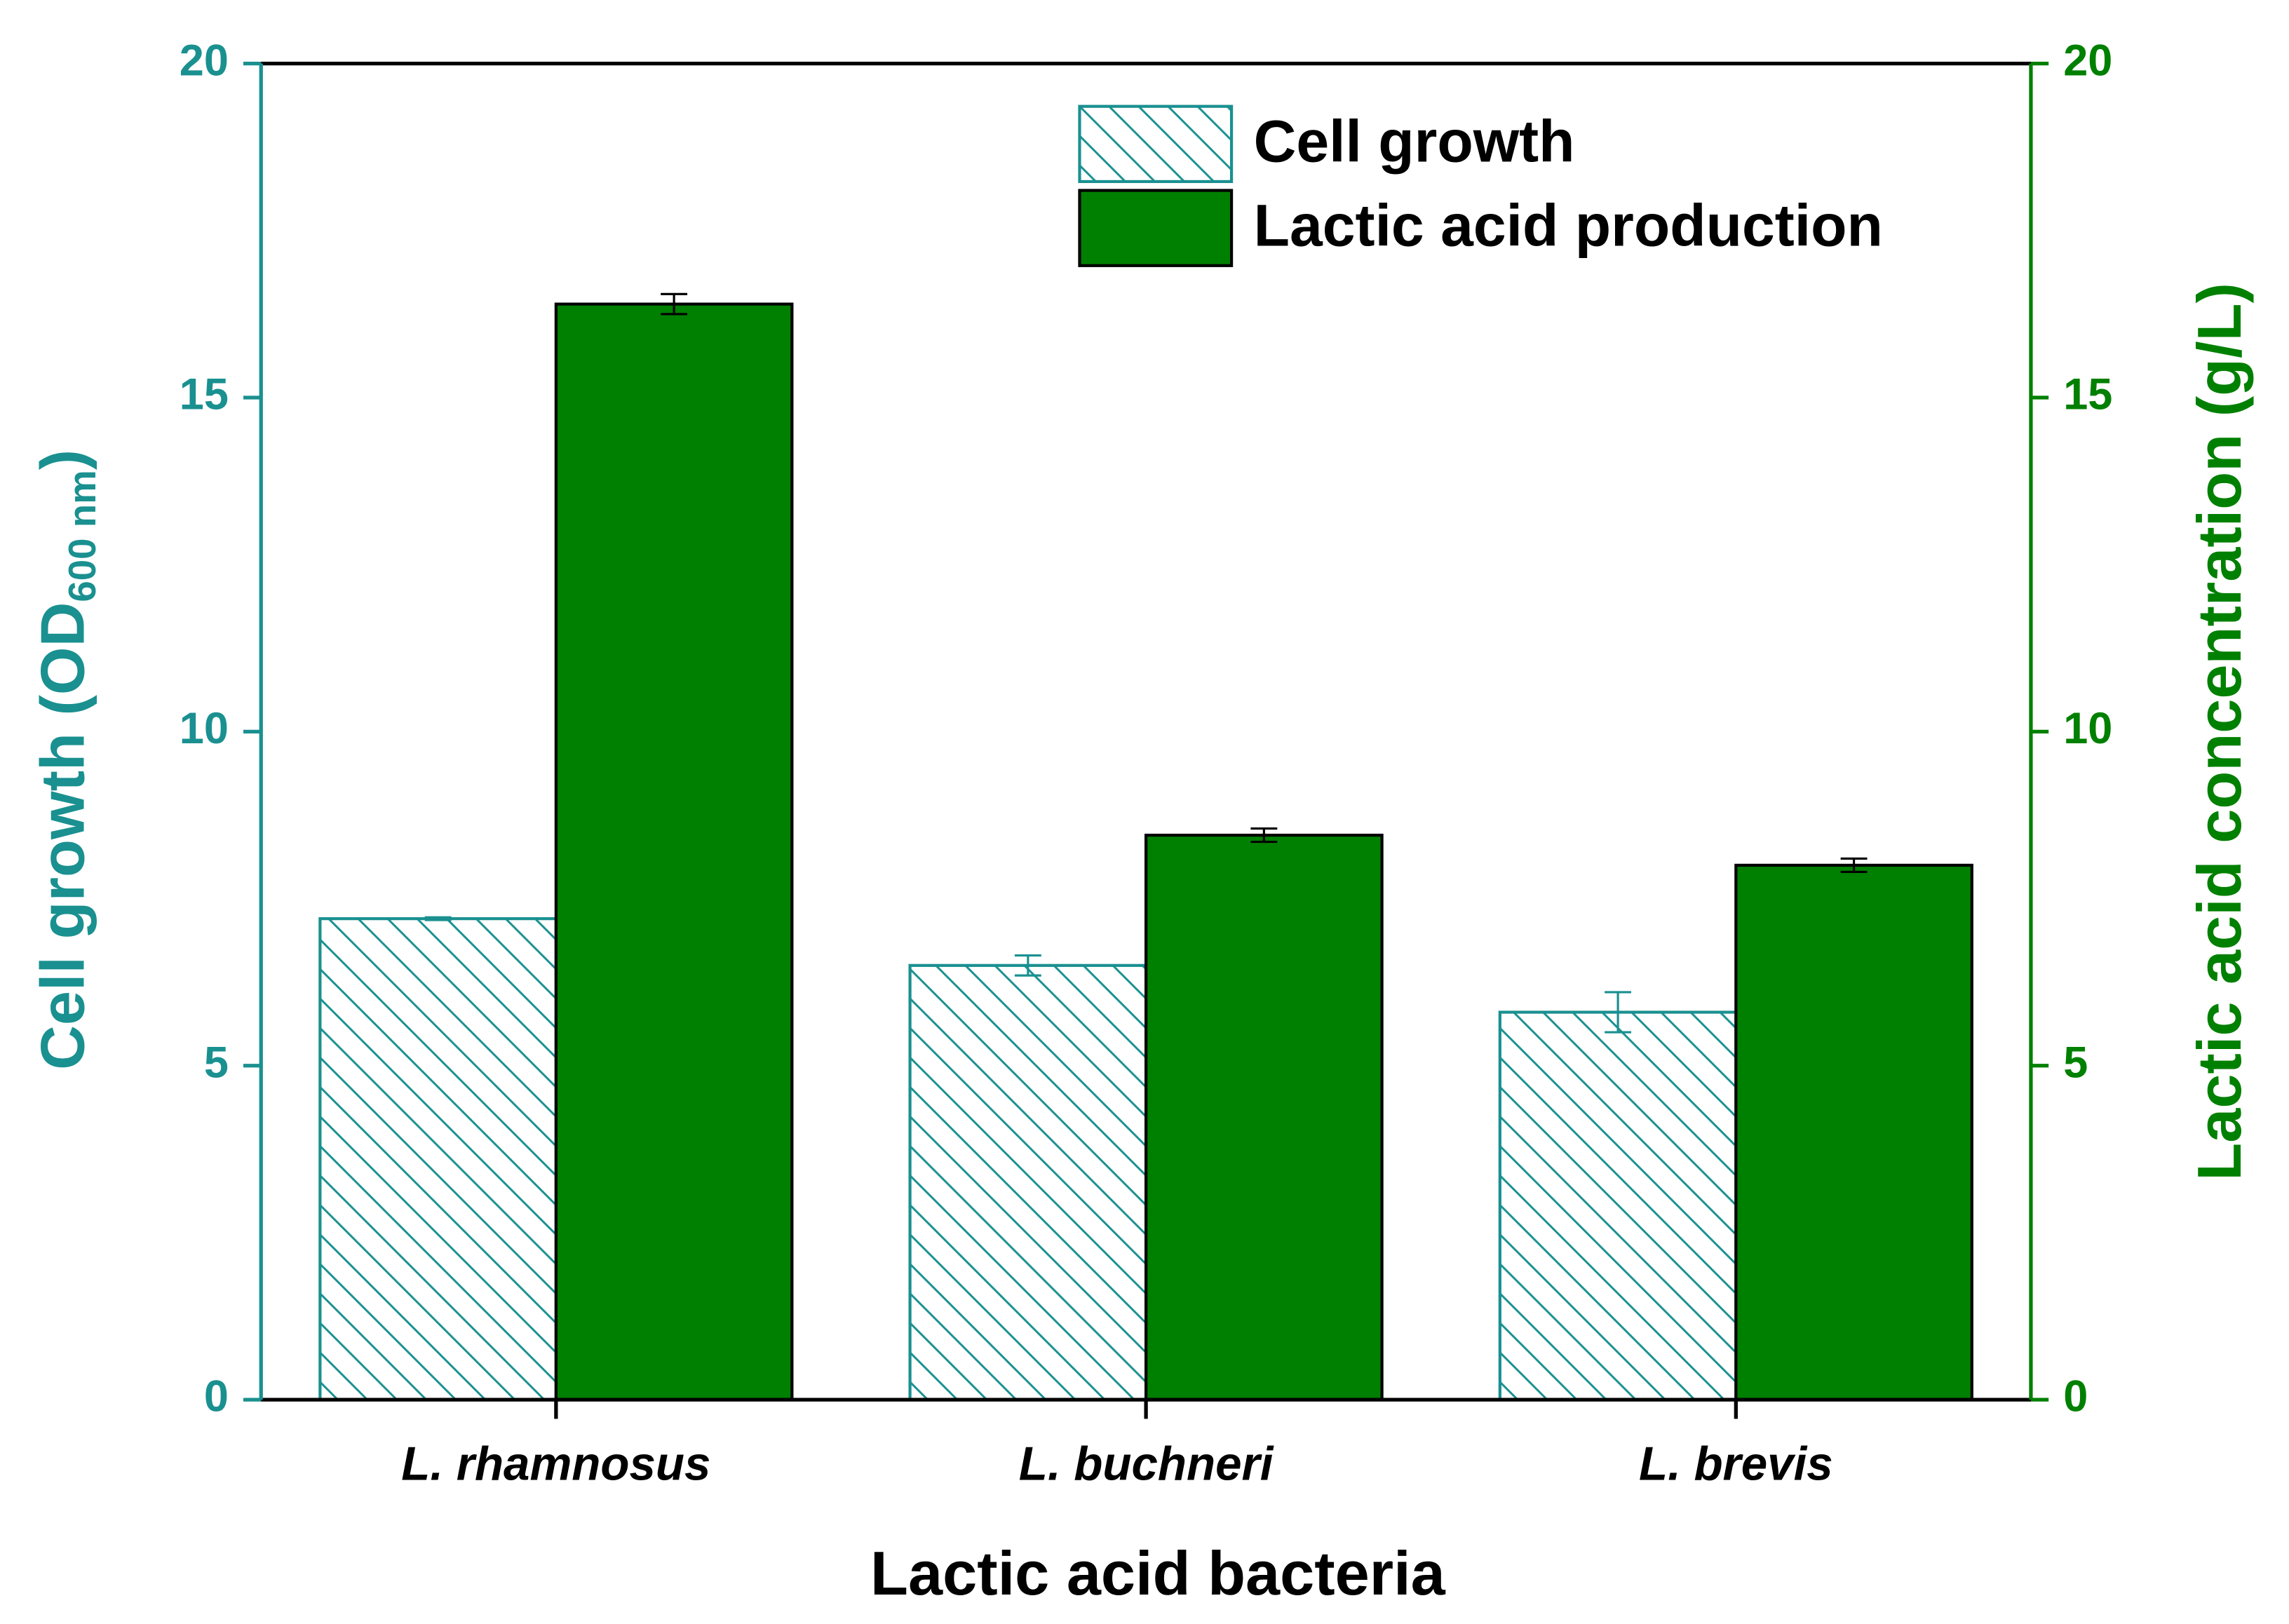  I want to click on y-tick-label: 0, so click(216, 1396).